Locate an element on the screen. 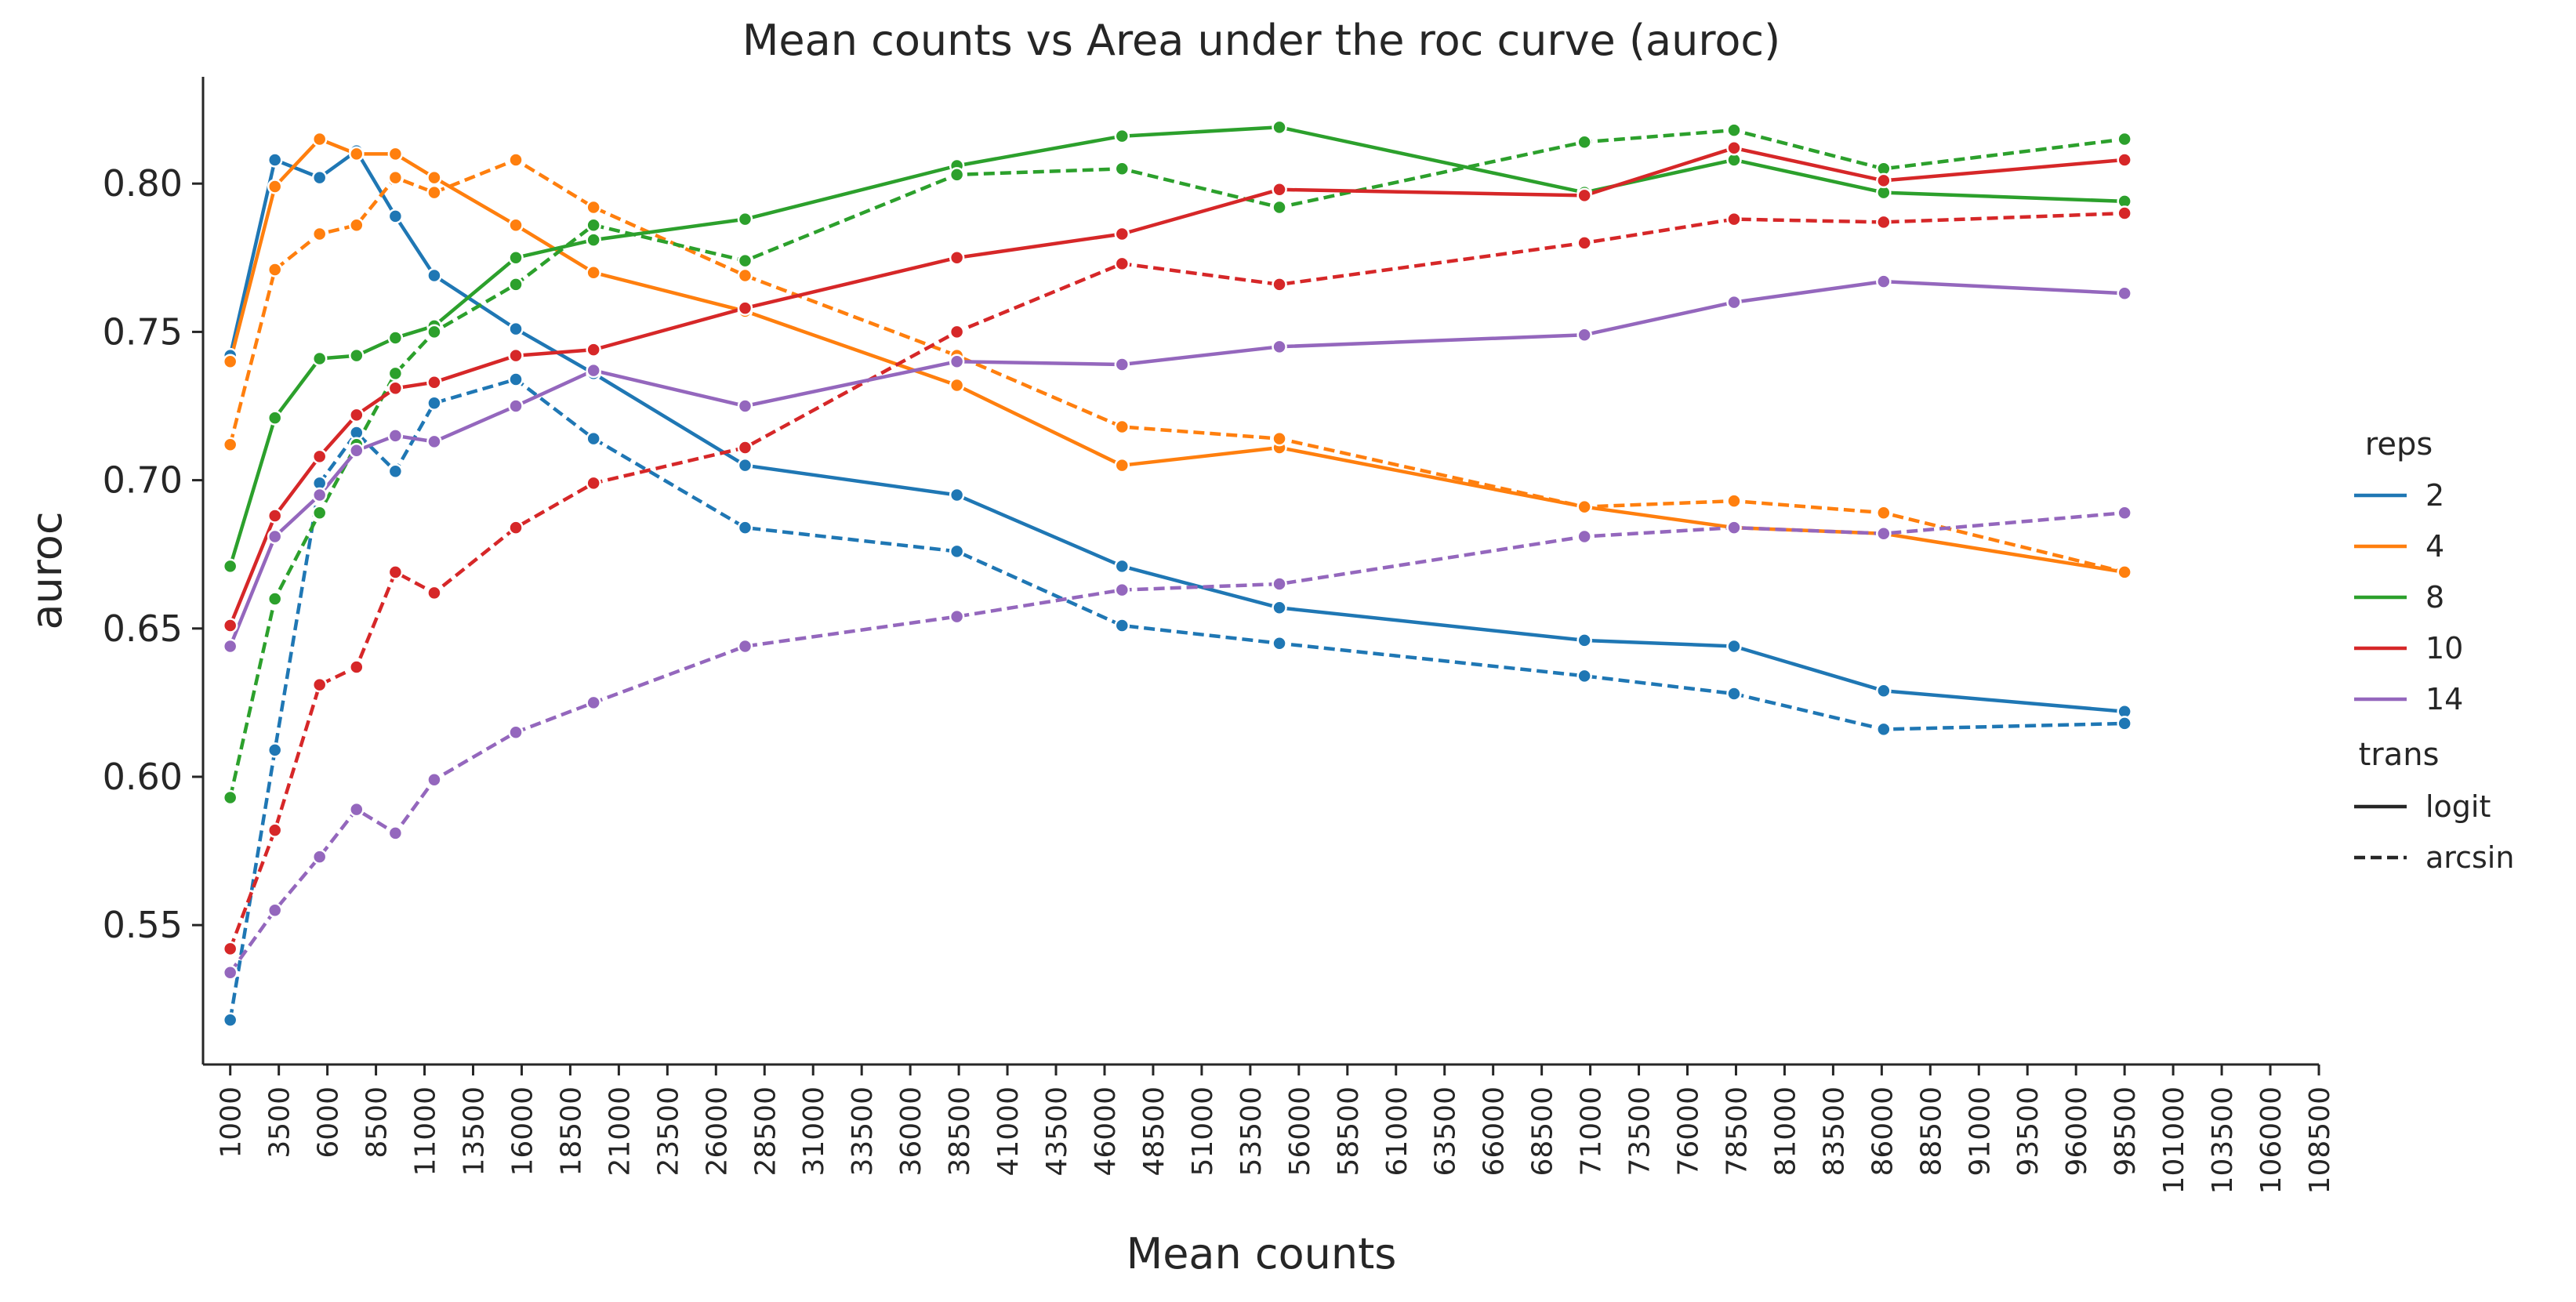 The image size is (2576, 1302). y-ticks: 0.55 0.60 0.65 0.70 0.75 0.80 is located at coordinates (153, 554).